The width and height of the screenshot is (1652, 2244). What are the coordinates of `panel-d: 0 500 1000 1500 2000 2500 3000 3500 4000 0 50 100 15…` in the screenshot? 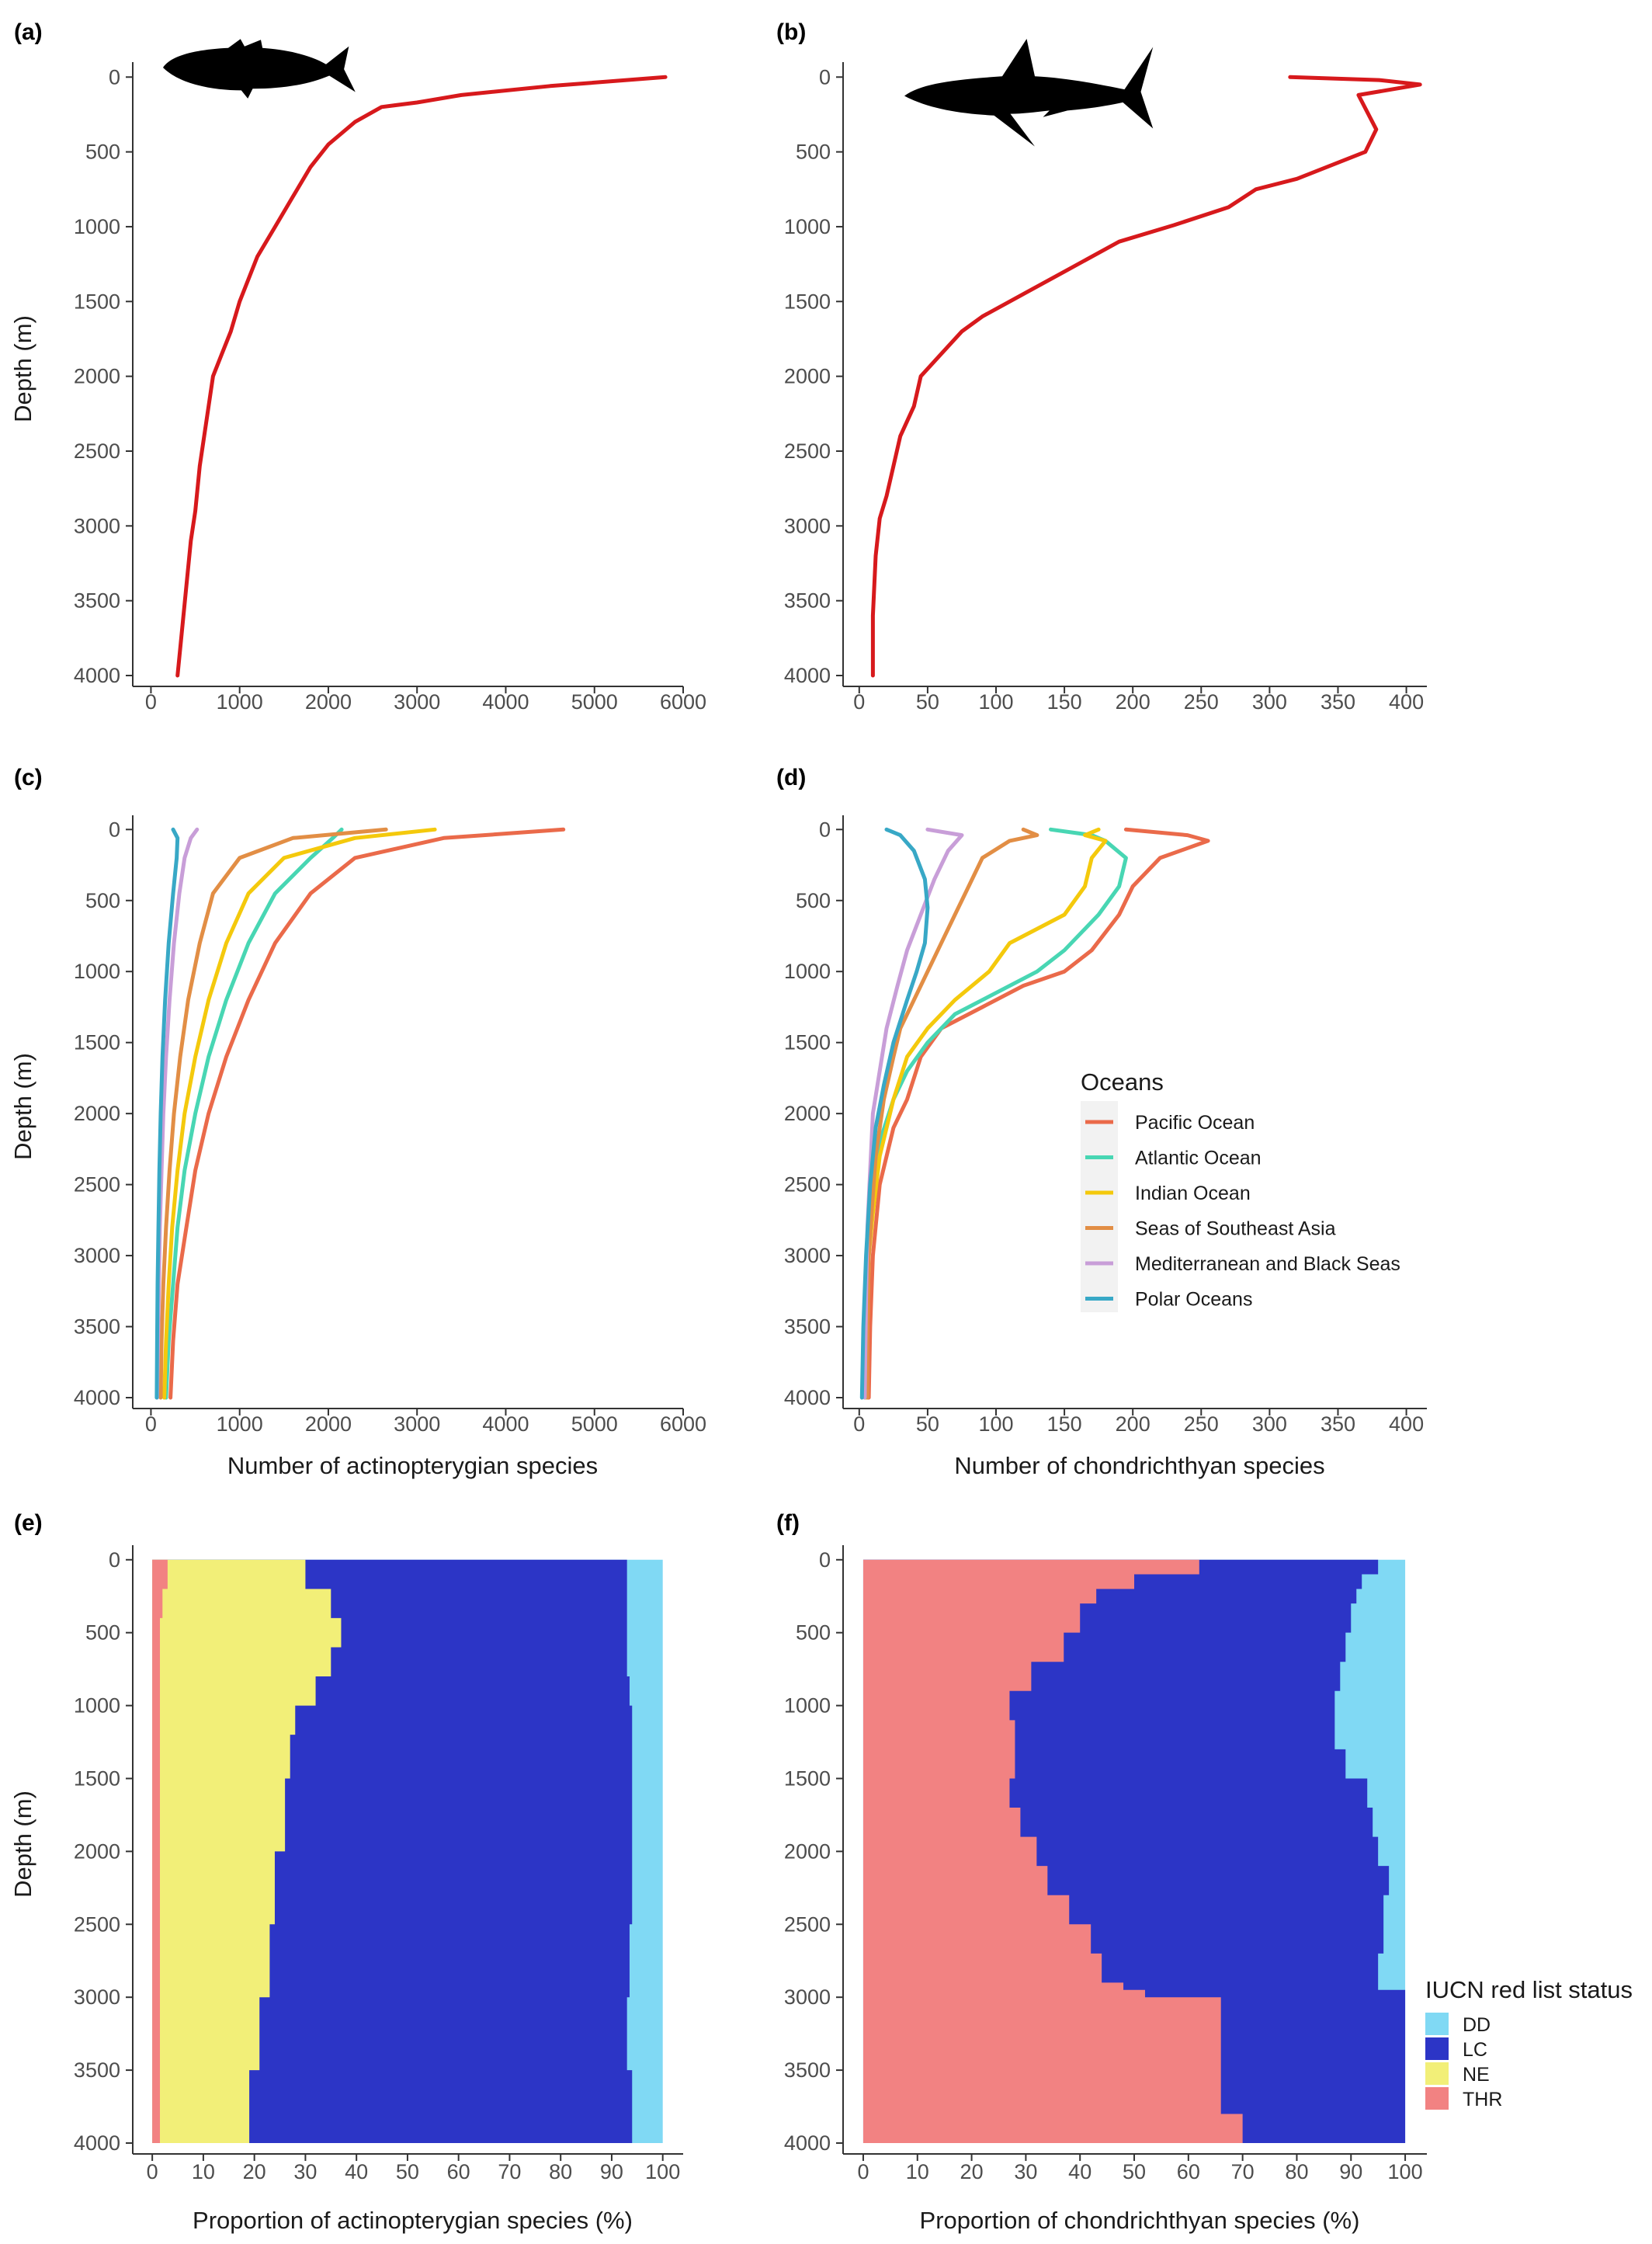 It's located at (1101, 1122).